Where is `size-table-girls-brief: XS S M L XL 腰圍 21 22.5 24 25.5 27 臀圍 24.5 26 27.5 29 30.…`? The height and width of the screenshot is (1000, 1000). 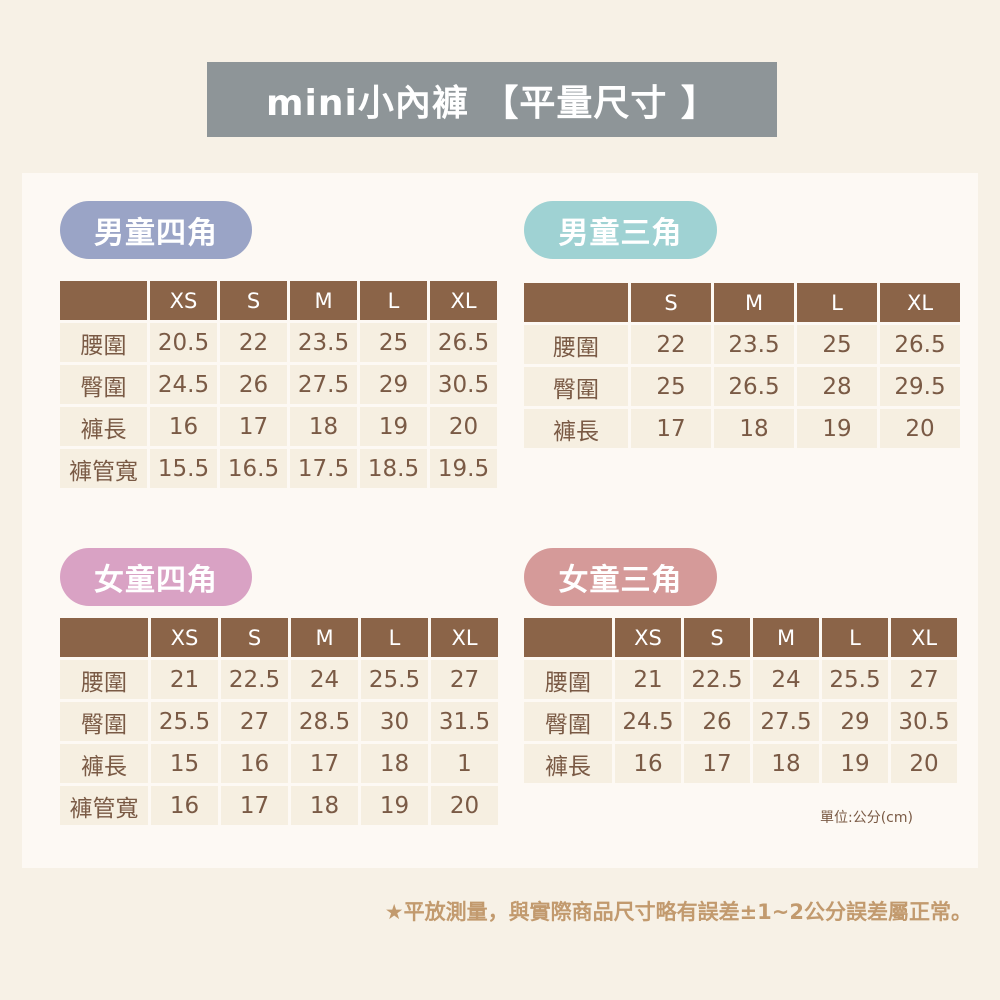
size-table-girls-brief: XS S M L XL 腰圍 21 22.5 24 25.5 27 臀圍 24.5 26 27.5 29 30.… is located at coordinates (740, 700).